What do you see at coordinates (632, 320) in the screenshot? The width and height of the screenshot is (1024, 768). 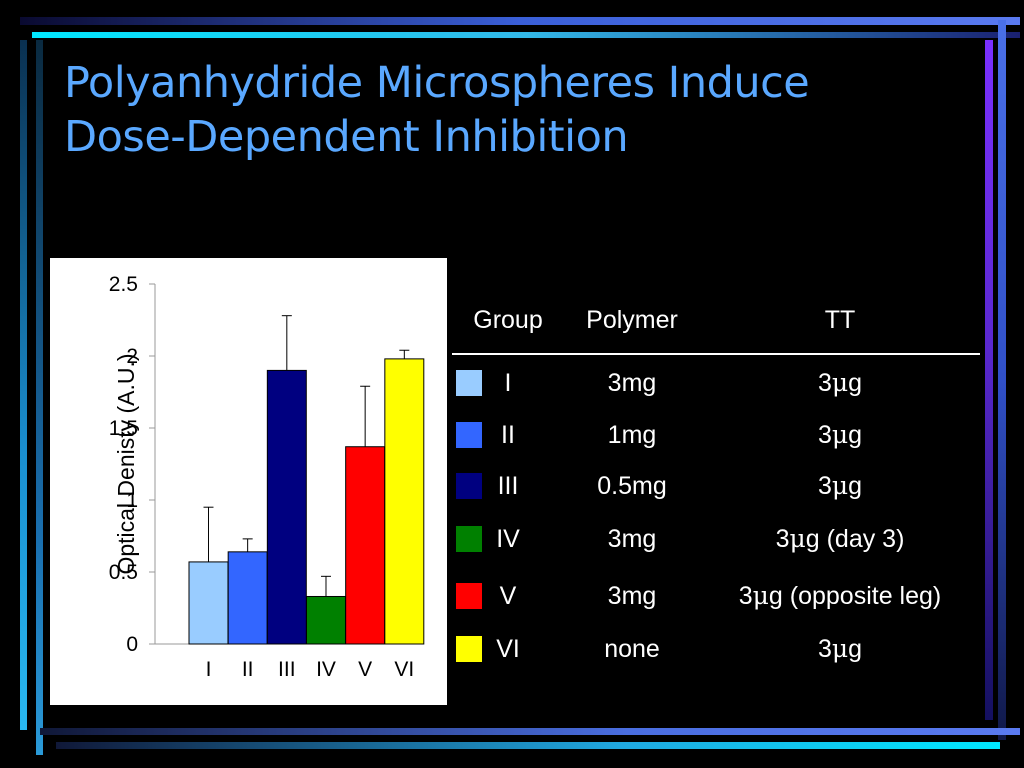 I see `column-header-polymer: Polymer` at bounding box center [632, 320].